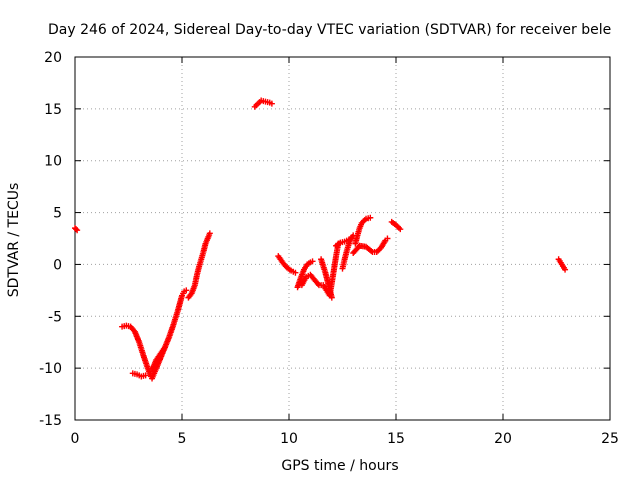  I want to click on y-tick-label: 0, so click(57, 265).